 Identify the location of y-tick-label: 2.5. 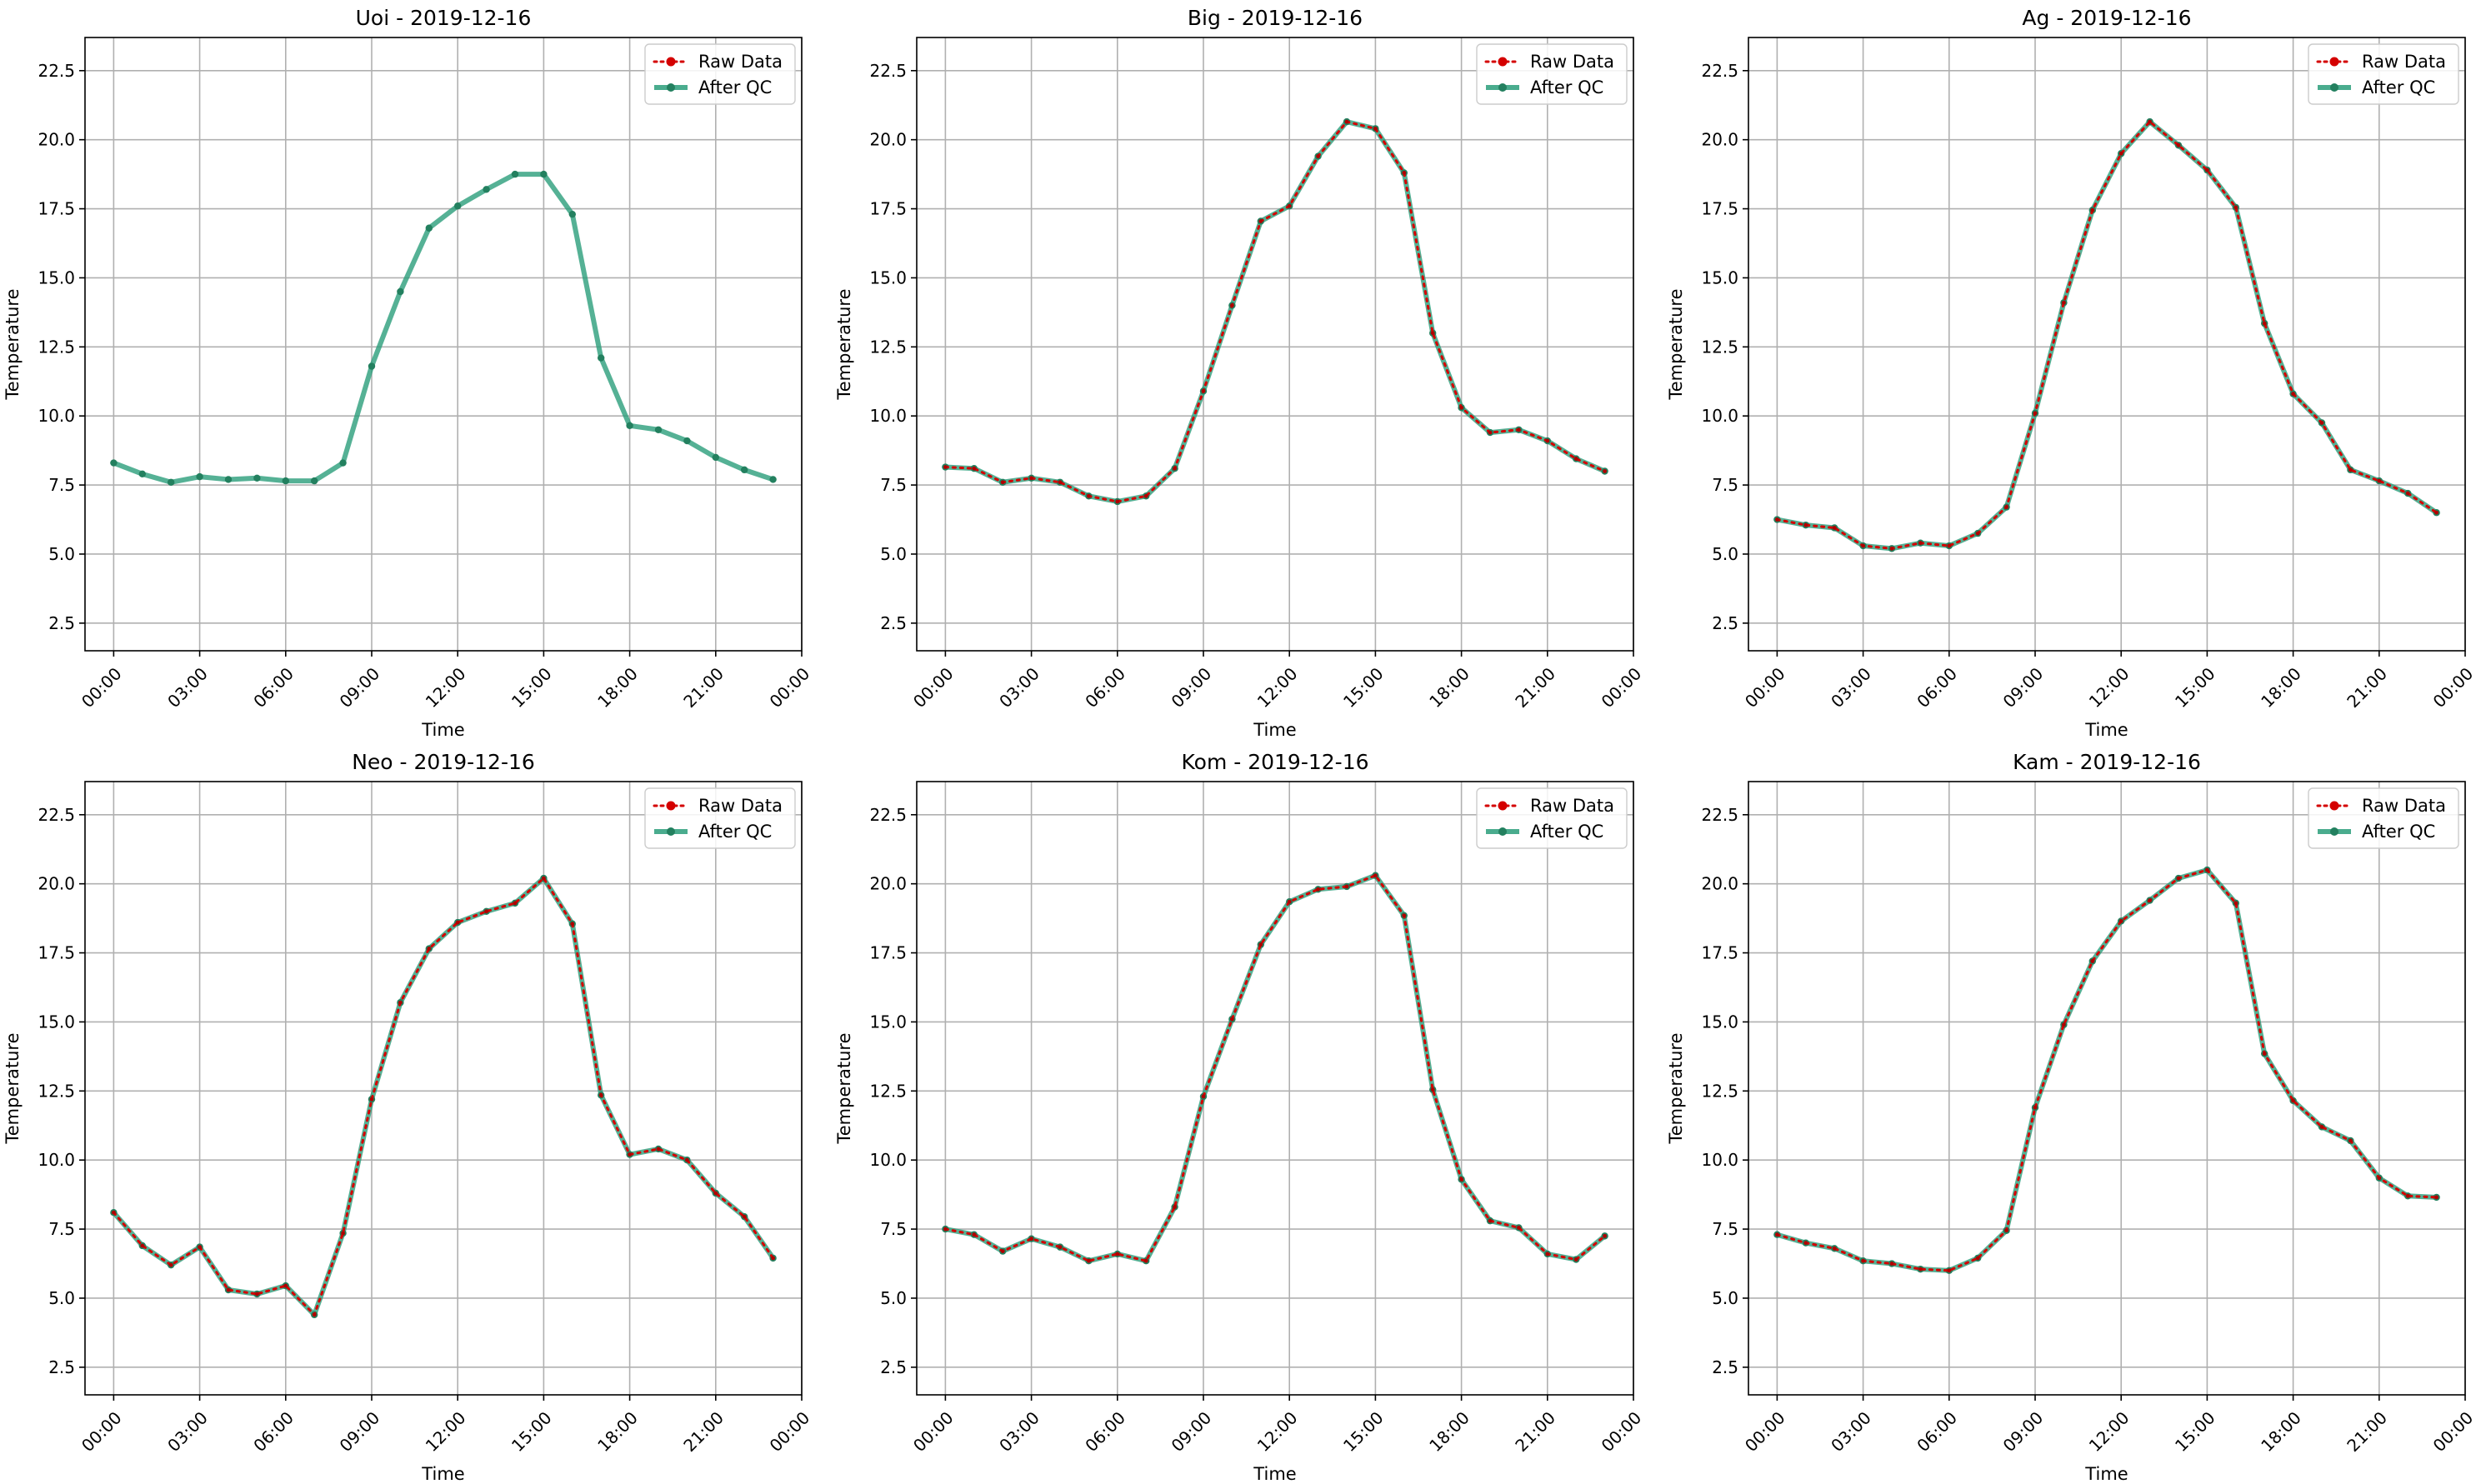
(1725, 623).